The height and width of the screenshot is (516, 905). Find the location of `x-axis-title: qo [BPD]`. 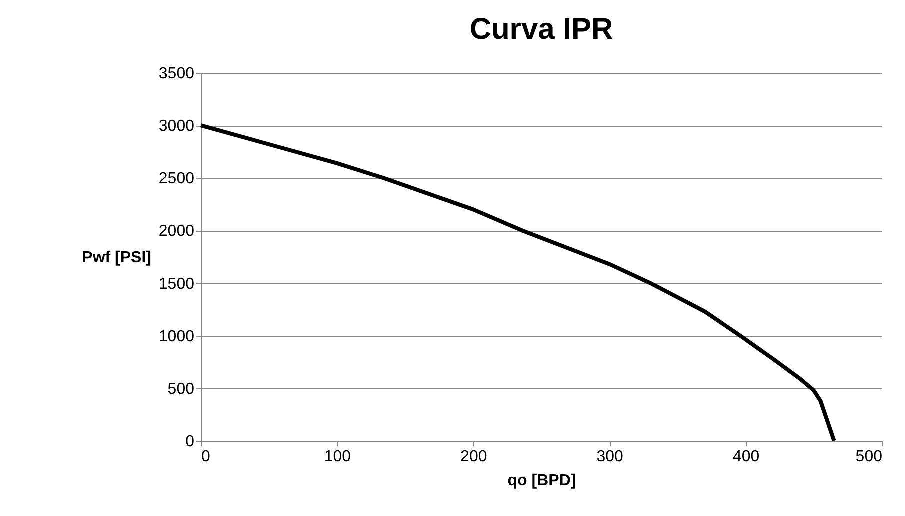

x-axis-title: qo [BPD] is located at coordinates (542, 481).